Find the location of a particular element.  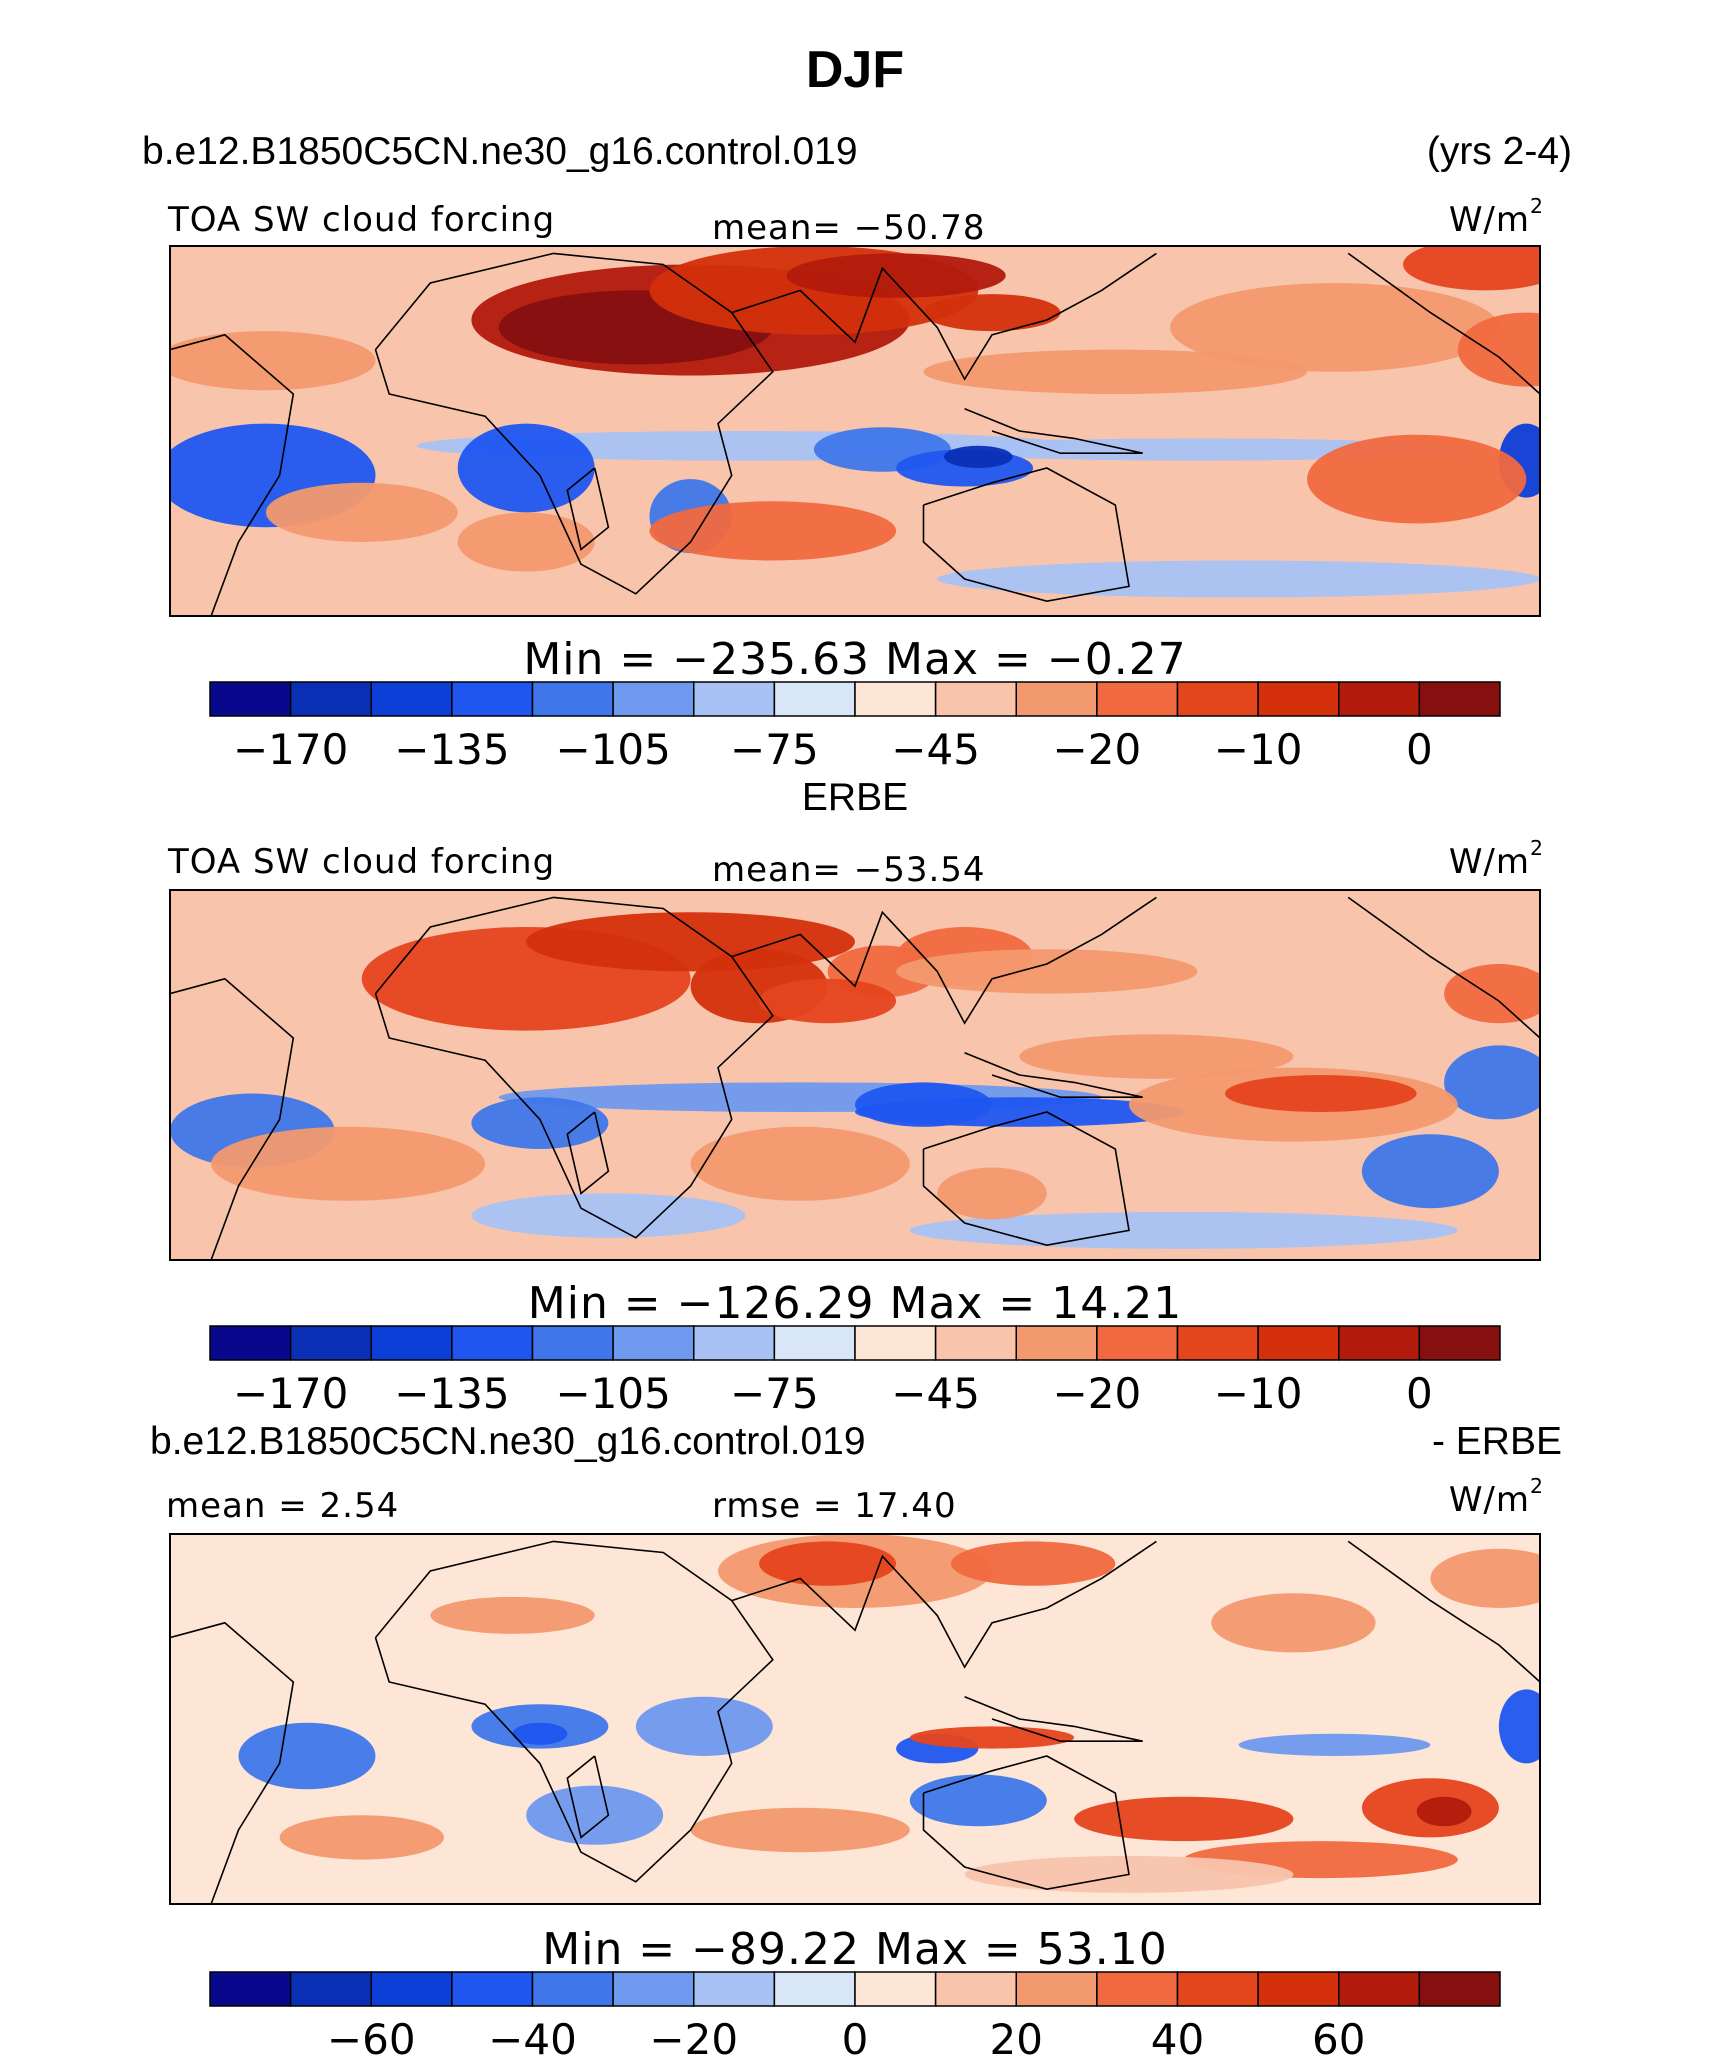

diff-obs-label: - ERBE is located at coordinates (1496, 1441).